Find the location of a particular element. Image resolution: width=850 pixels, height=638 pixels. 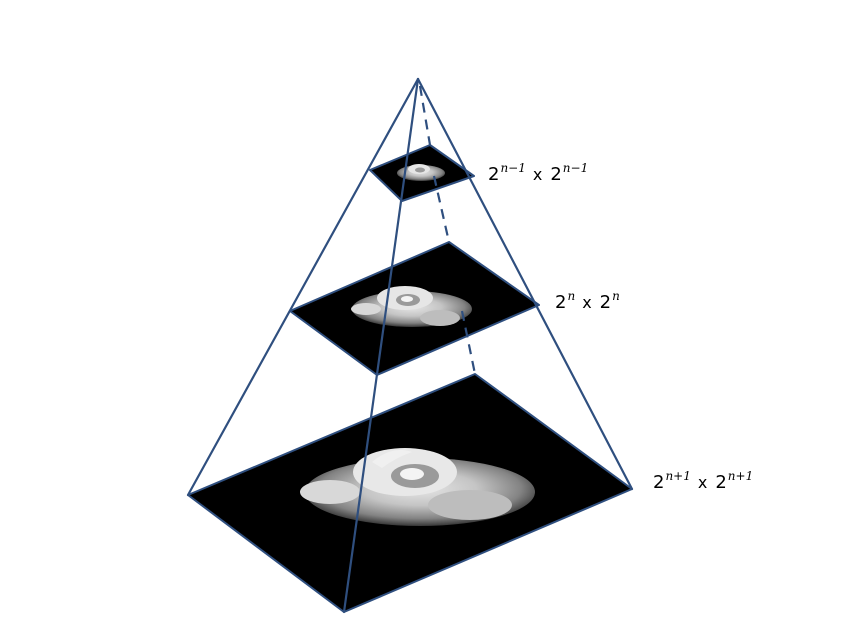

level-label-top: 2n−1 x 2n−1 is located at coordinates (538, 173).